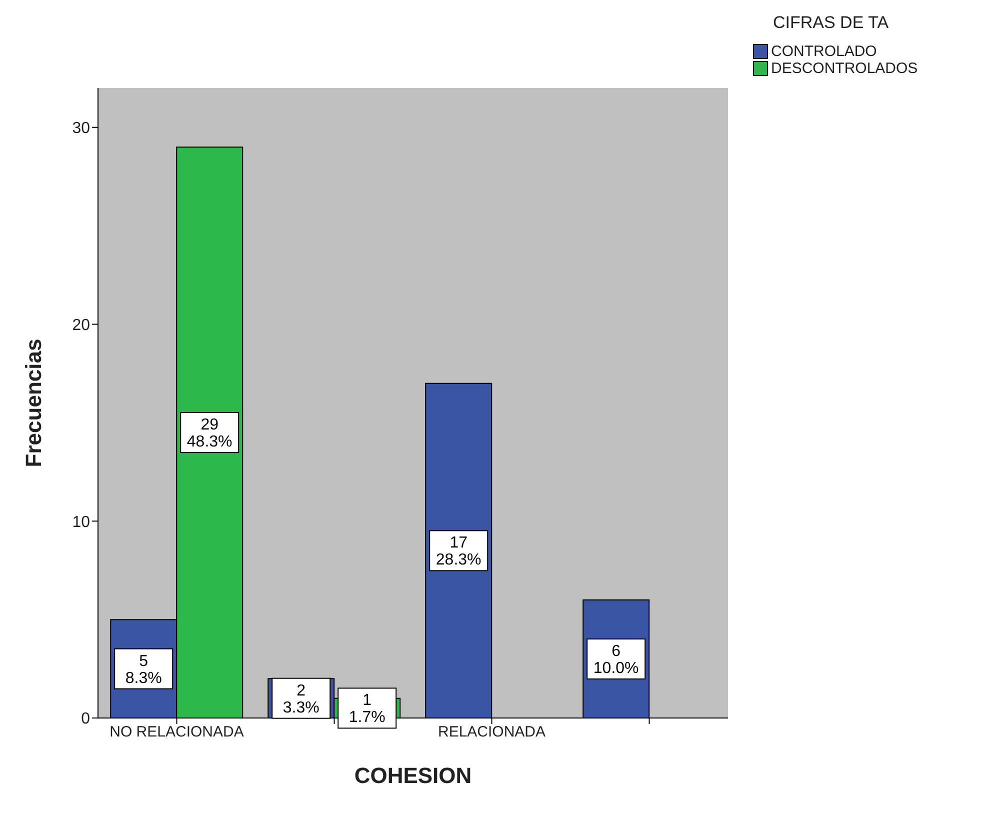 The height and width of the screenshot is (826, 999). What do you see at coordinates (143, 669) in the screenshot?
I see `data-label: 5 8.3%` at bounding box center [143, 669].